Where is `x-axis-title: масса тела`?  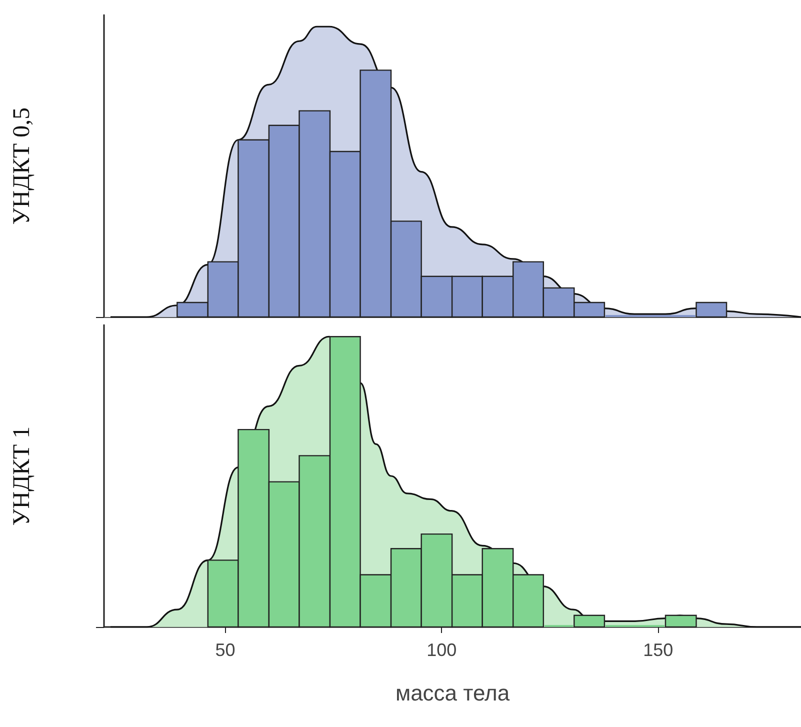
x-axis-title: масса тела is located at coordinates (452, 693).